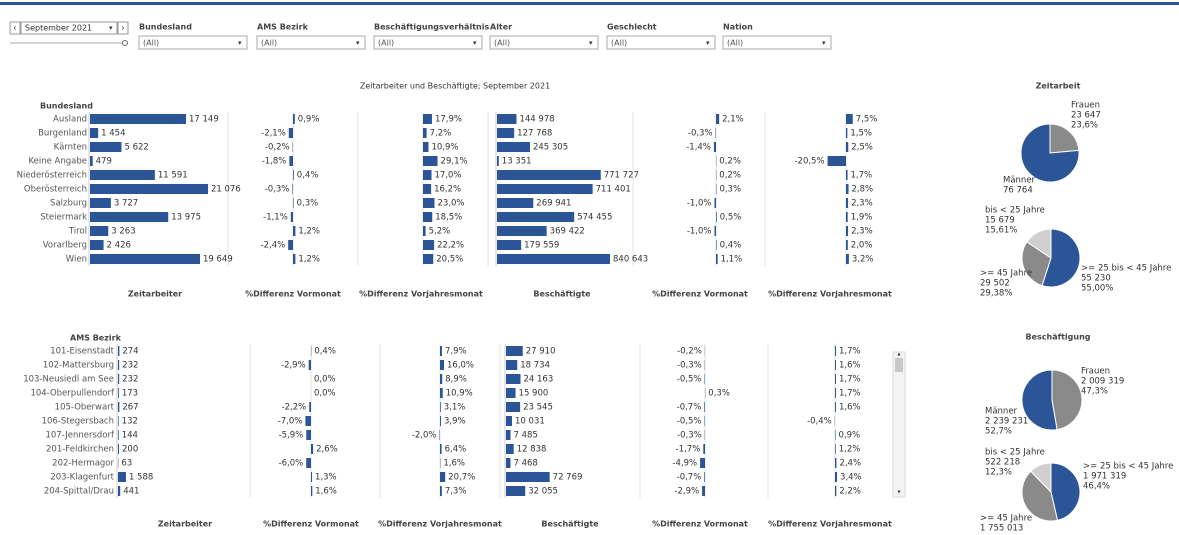  What do you see at coordinates (850, 380) in the screenshot?
I see `value-label: 1,7%` at bounding box center [850, 380].